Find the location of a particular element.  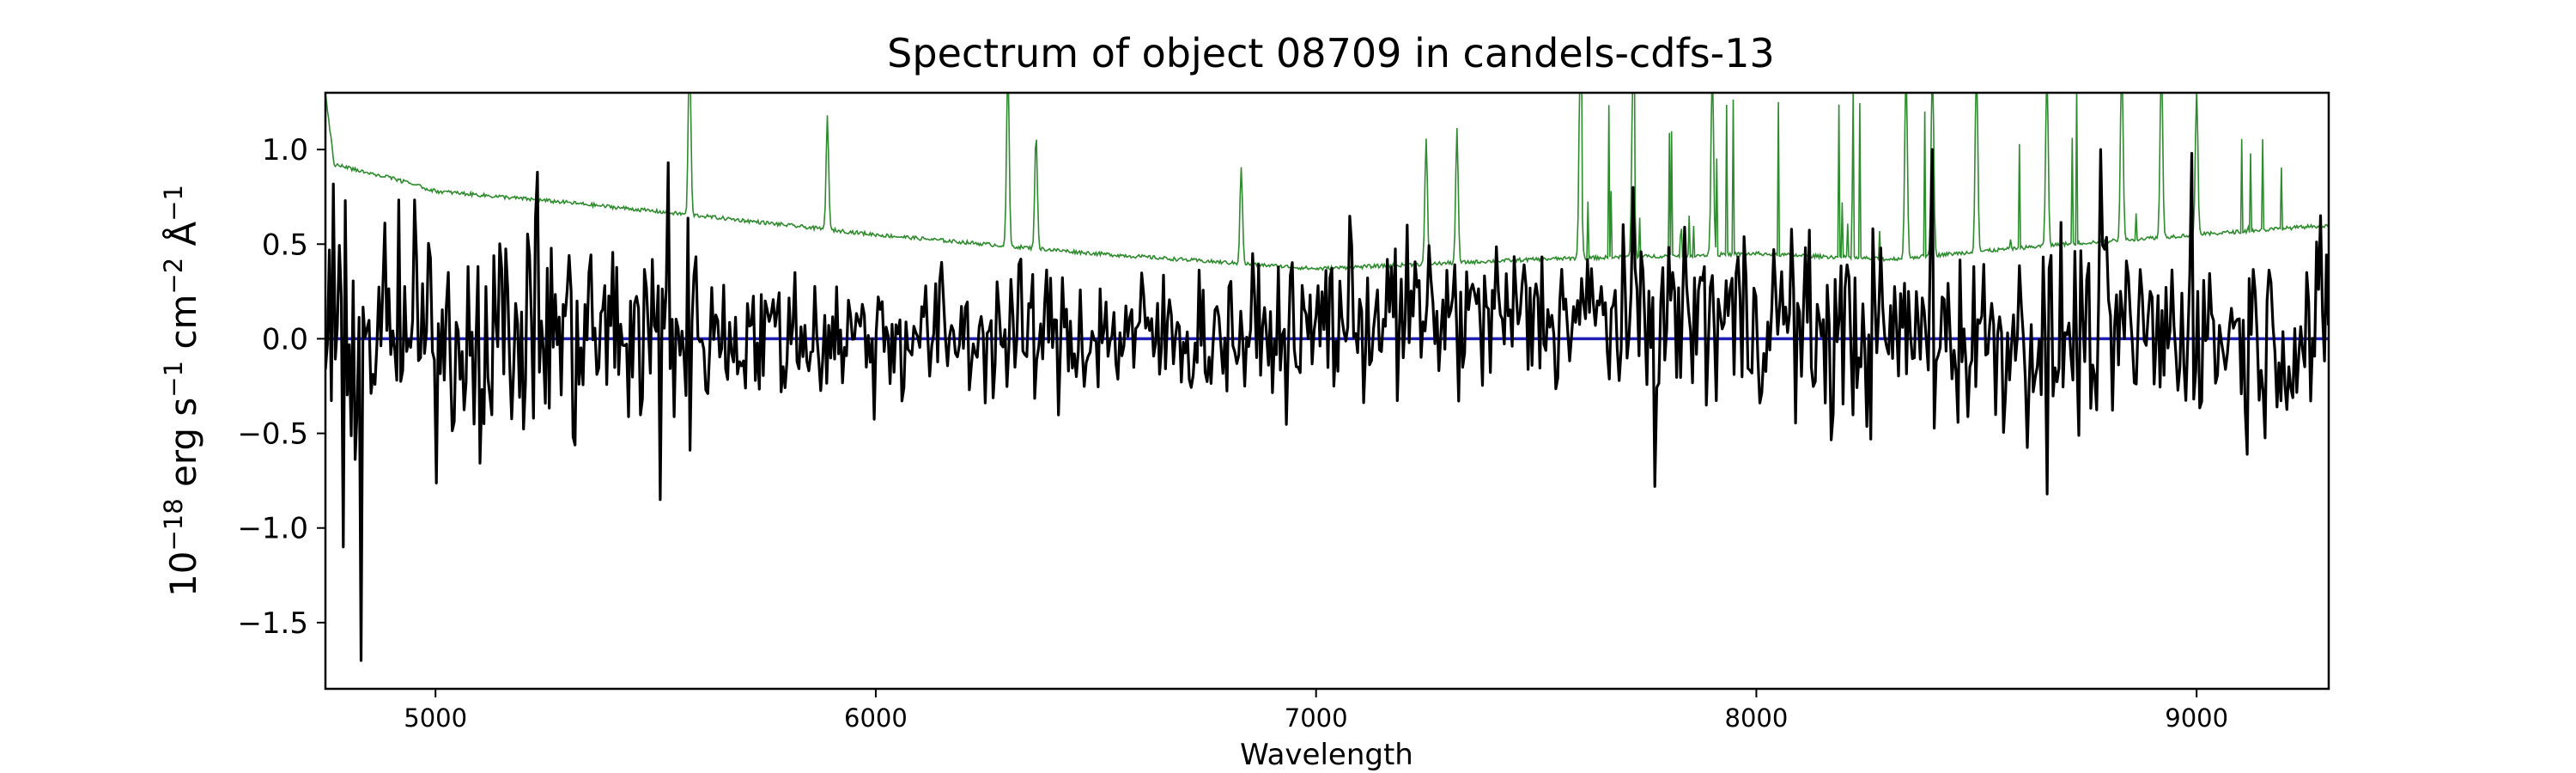

y-label-prefix-exp: −18 is located at coordinates (174, 524).